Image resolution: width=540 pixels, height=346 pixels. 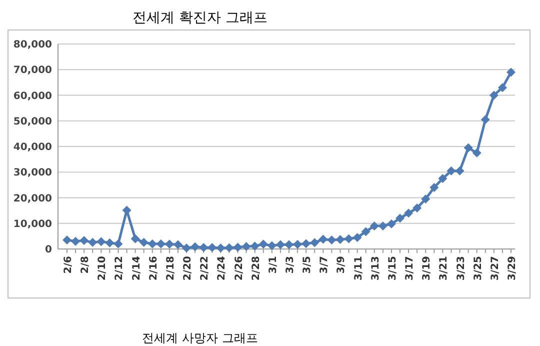 What do you see at coordinates (273, 265) in the screenshot?
I see `x-tick-label: 3/1` at bounding box center [273, 265].